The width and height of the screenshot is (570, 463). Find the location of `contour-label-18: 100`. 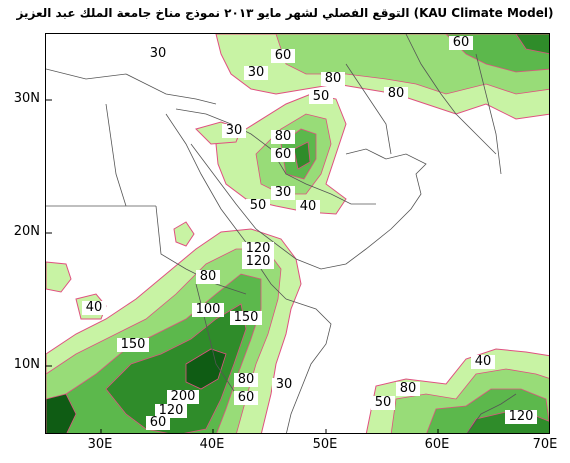

contour-label-18: 100 is located at coordinates (208, 309).